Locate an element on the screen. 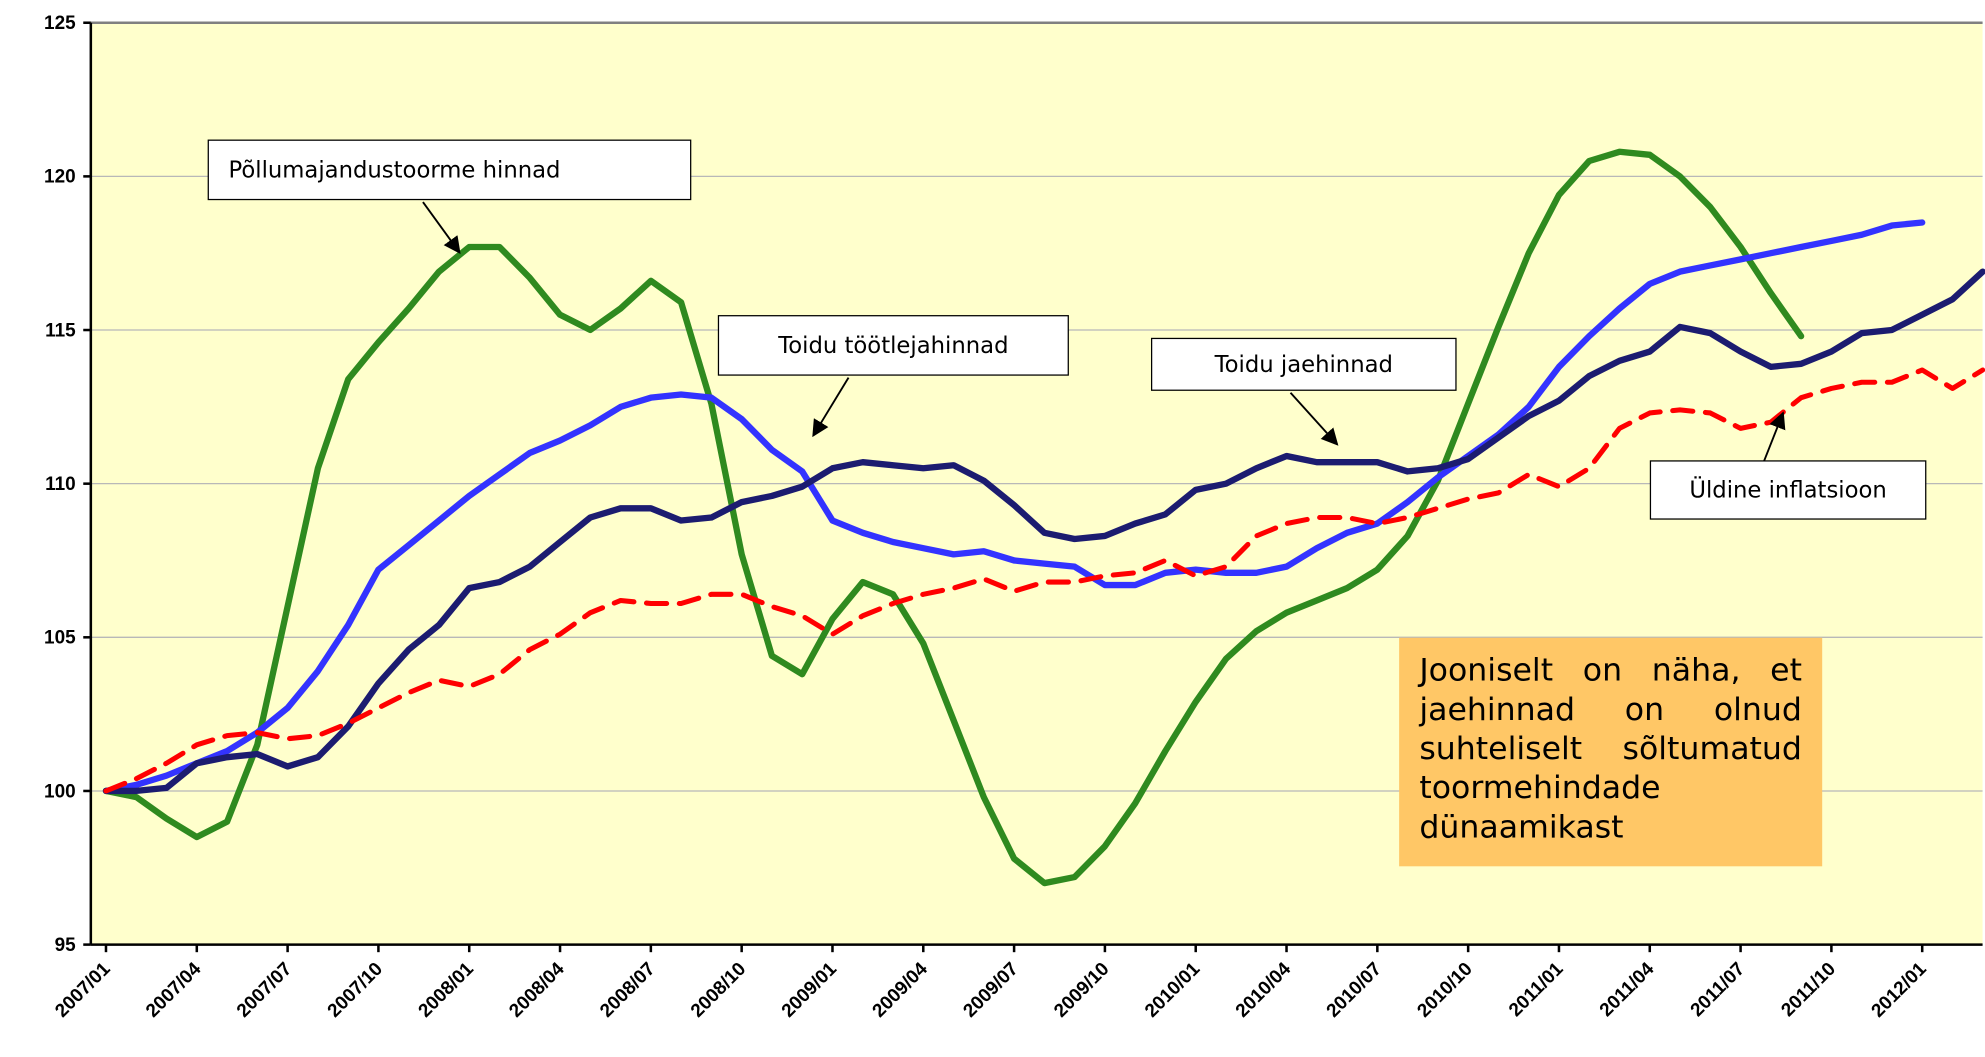  x-tick-label: 2011/04 is located at coordinates (1627, 989).